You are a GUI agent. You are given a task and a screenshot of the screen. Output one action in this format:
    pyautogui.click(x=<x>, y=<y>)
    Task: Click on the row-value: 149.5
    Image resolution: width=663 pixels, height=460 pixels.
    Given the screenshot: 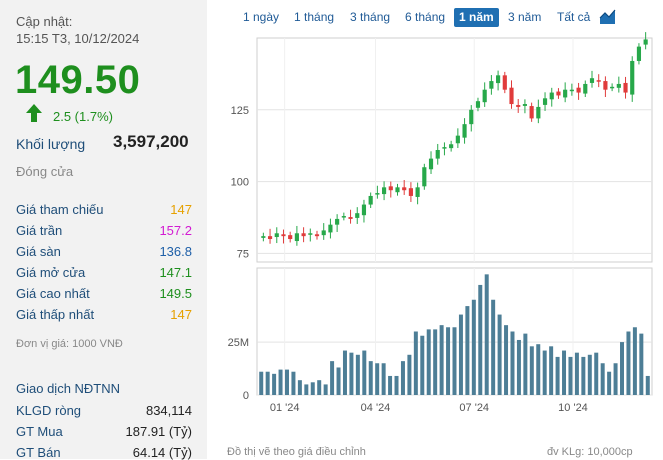 What is the action you would take?
    pyautogui.click(x=175, y=293)
    